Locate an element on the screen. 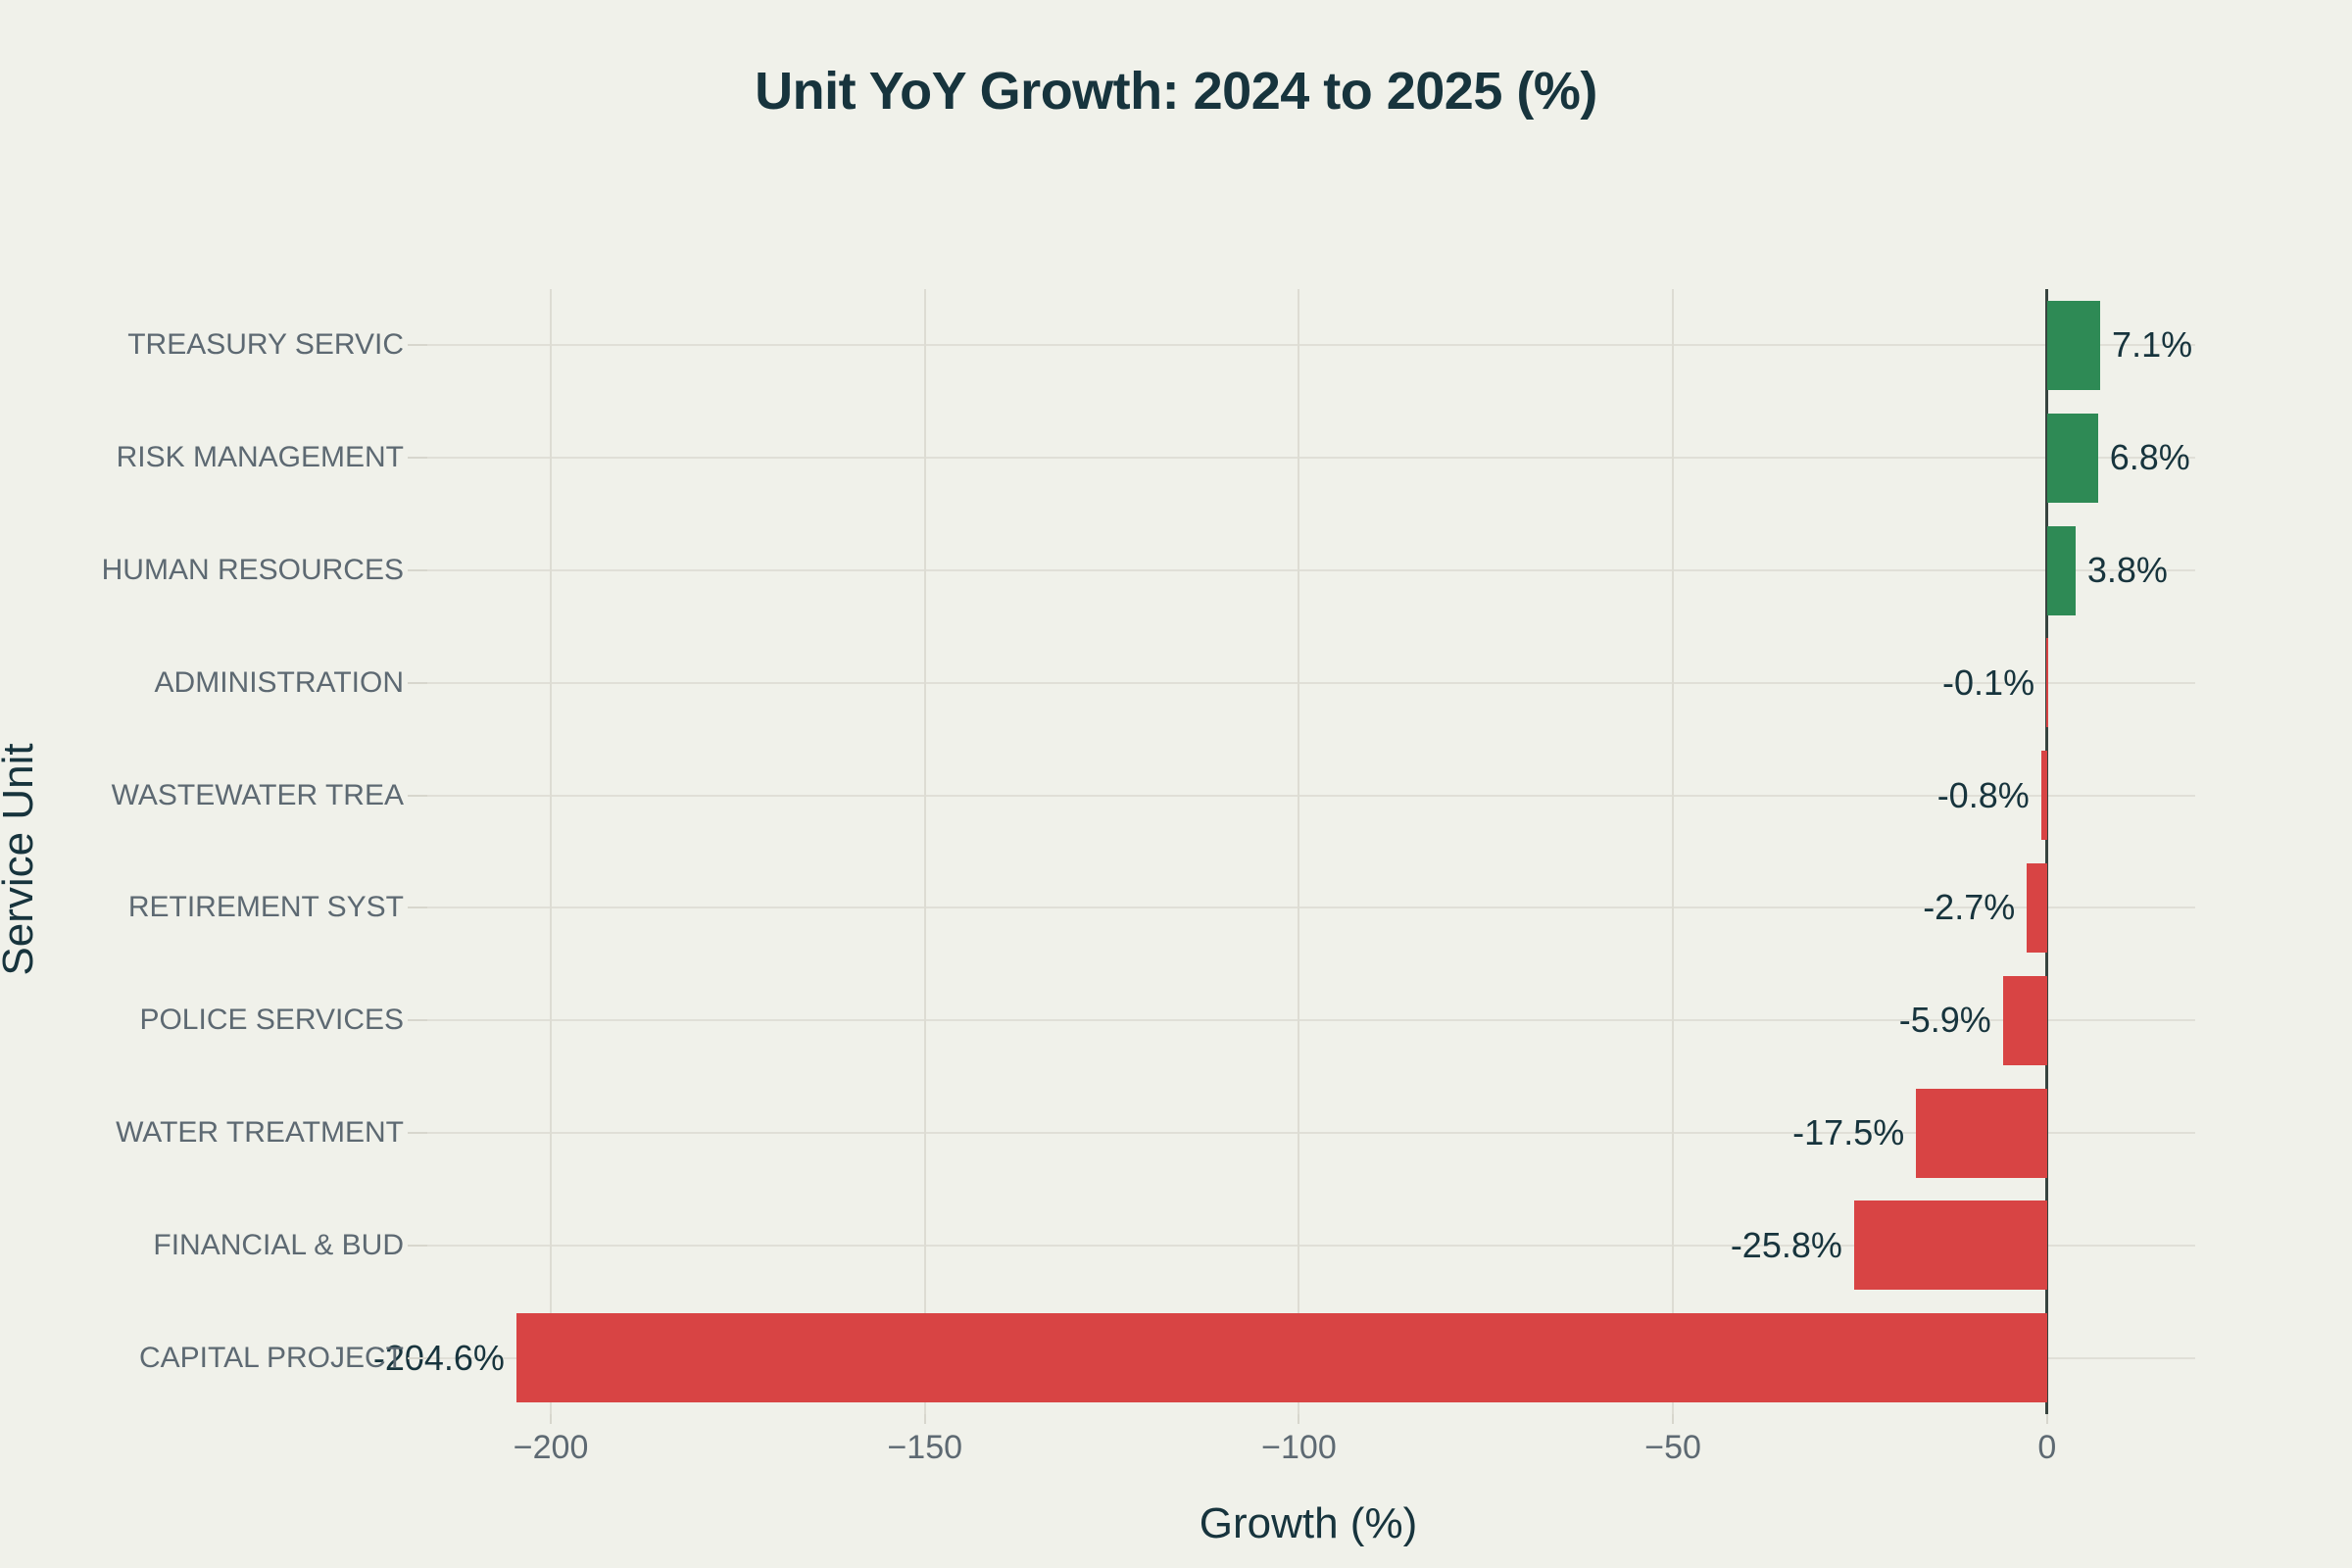 This screenshot has width=2352, height=1568. x-tick-label: −150 is located at coordinates (925, 1447).